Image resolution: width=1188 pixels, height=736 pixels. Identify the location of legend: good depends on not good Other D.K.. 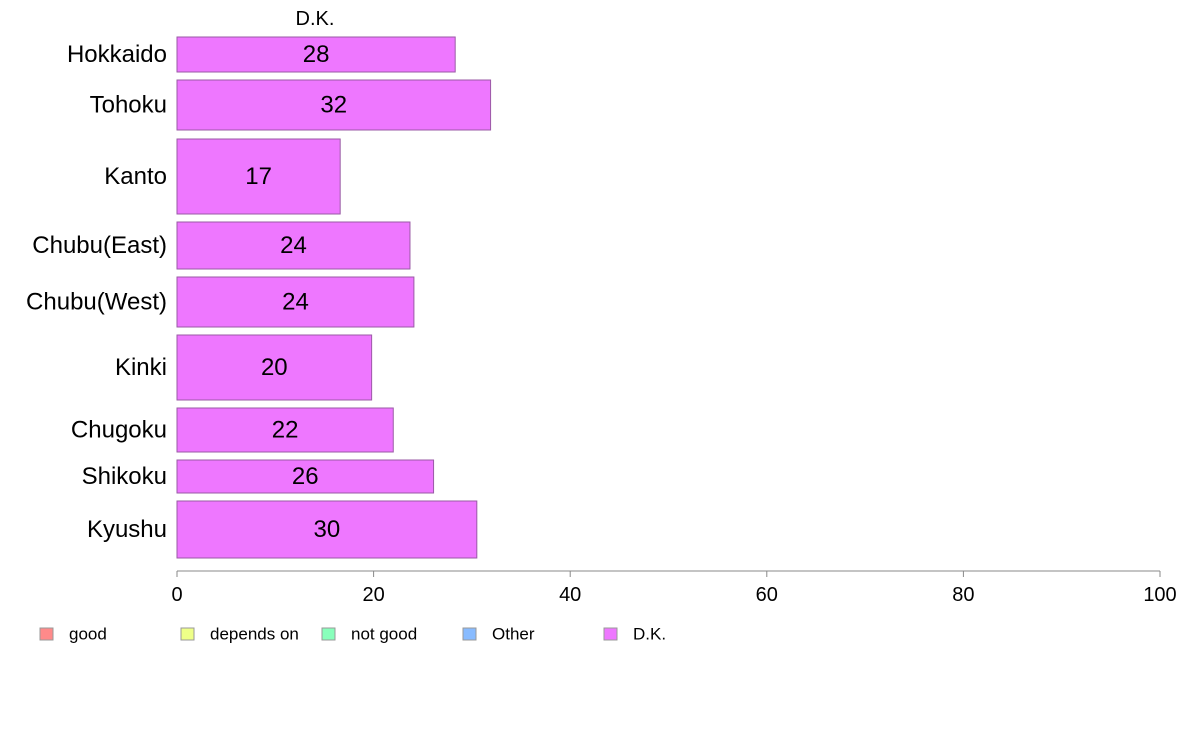
(352, 634).